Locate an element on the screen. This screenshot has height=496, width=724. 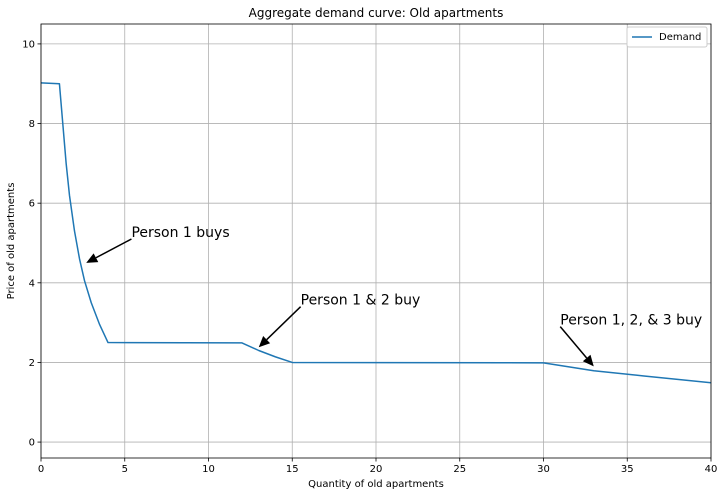
legend-box is located at coordinates (667, 37).